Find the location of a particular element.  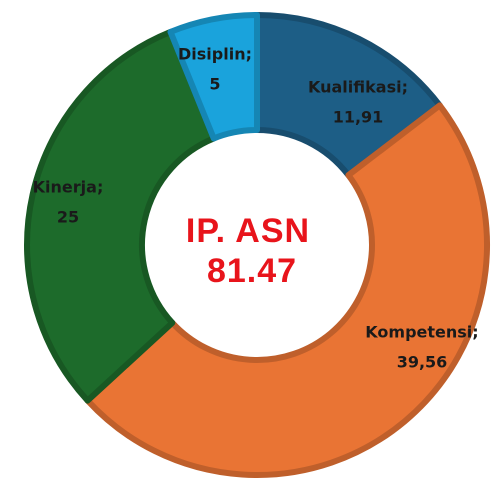

segment-category: Kinerja; is located at coordinates (68, 187).